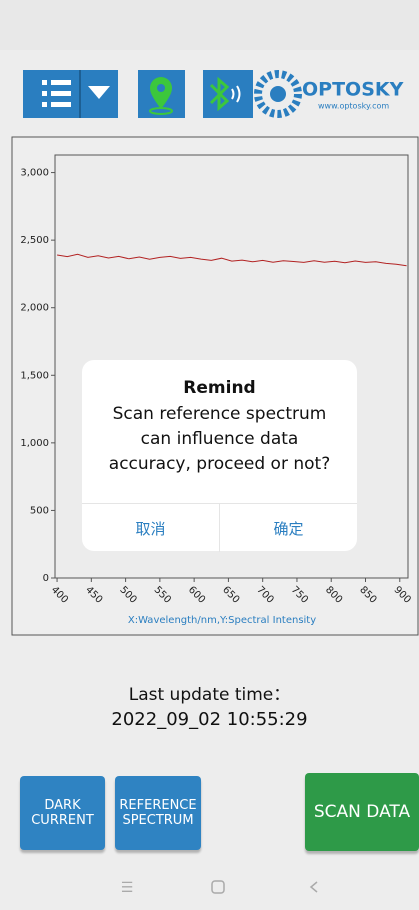  Describe the element at coordinates (209, 719) in the screenshot. I see `update-time: 2022_09_02 10:55:29` at that location.